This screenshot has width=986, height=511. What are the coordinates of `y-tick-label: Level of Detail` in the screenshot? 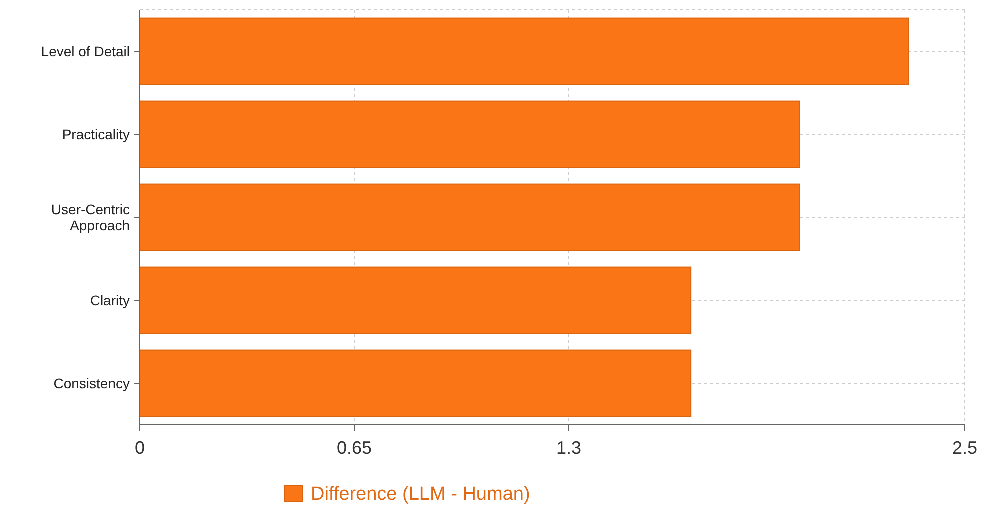 It's located at (85, 52).